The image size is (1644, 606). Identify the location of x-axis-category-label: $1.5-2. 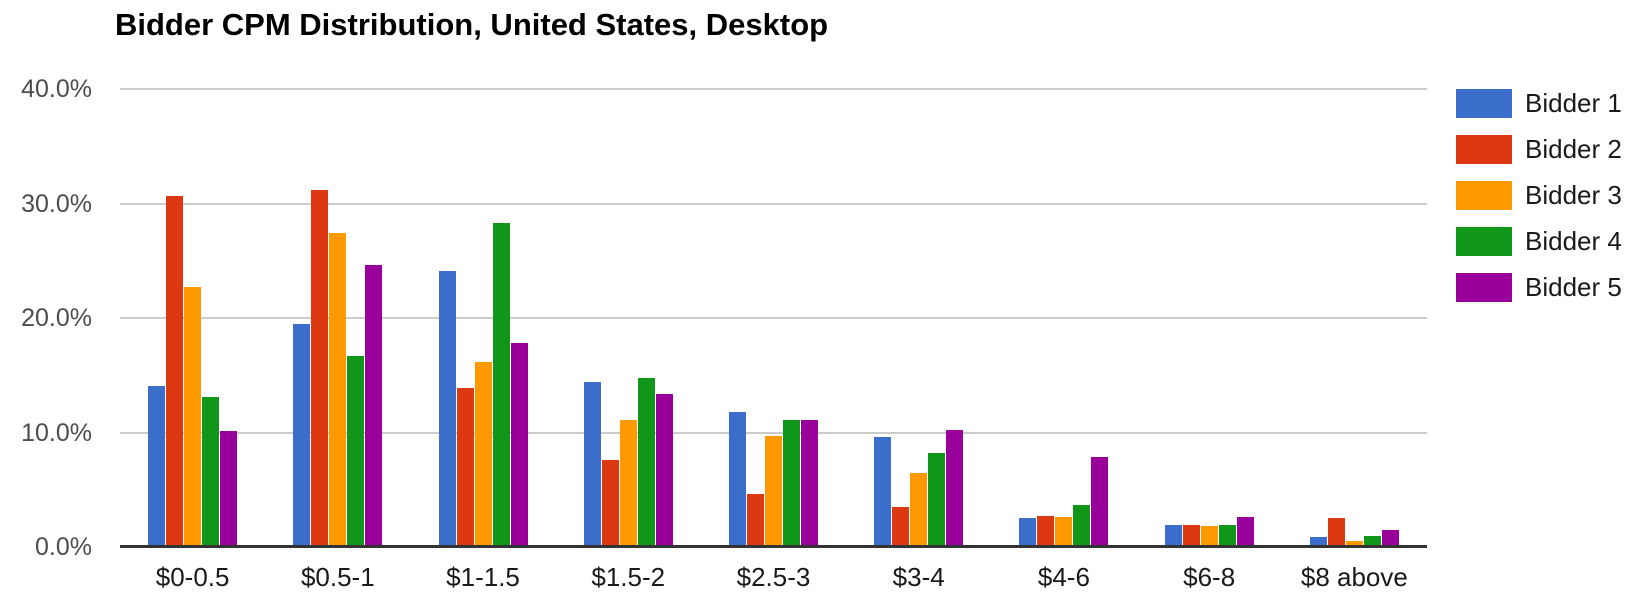
(628, 577).